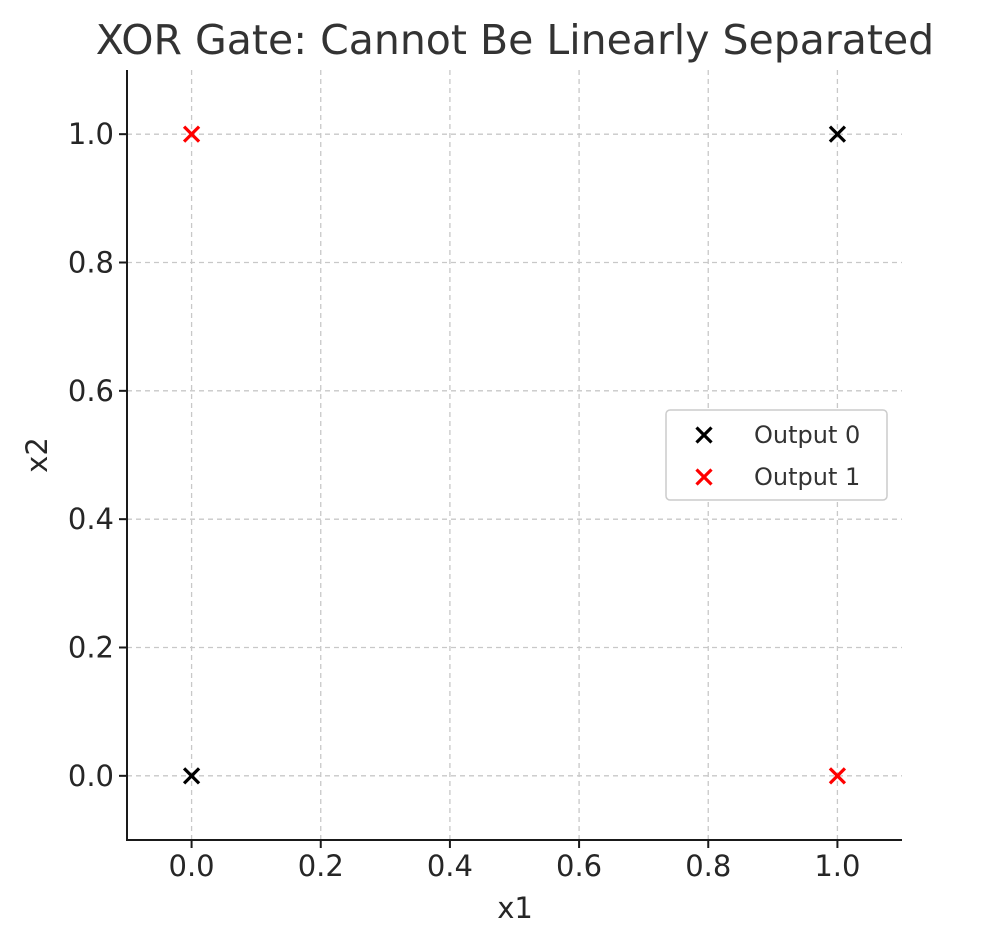  Describe the element at coordinates (515, 908) in the screenshot. I see `x-axis-title: x1` at that location.